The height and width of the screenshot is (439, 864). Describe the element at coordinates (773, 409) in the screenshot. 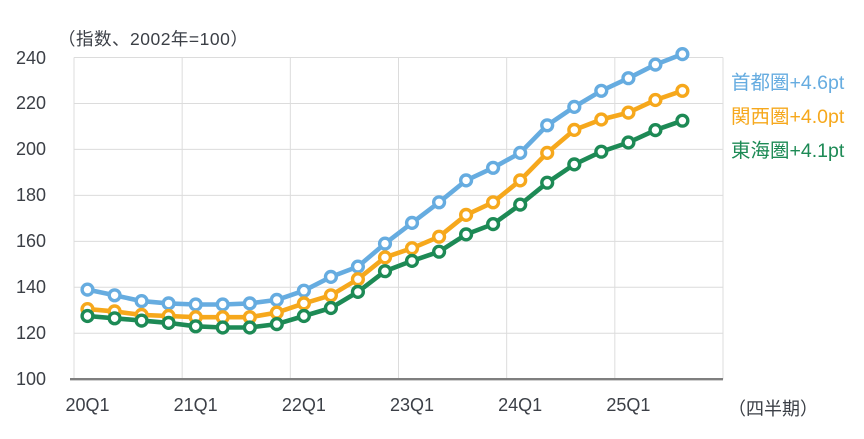

I see `x-axis-unit-note: （四半期）` at that location.